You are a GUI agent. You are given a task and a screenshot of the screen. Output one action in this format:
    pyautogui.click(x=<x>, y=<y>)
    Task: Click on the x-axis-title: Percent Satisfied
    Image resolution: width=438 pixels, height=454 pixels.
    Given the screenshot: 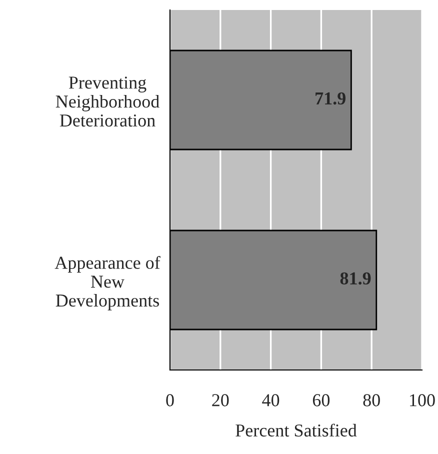 What is the action you would take?
    pyautogui.click(x=296, y=430)
    